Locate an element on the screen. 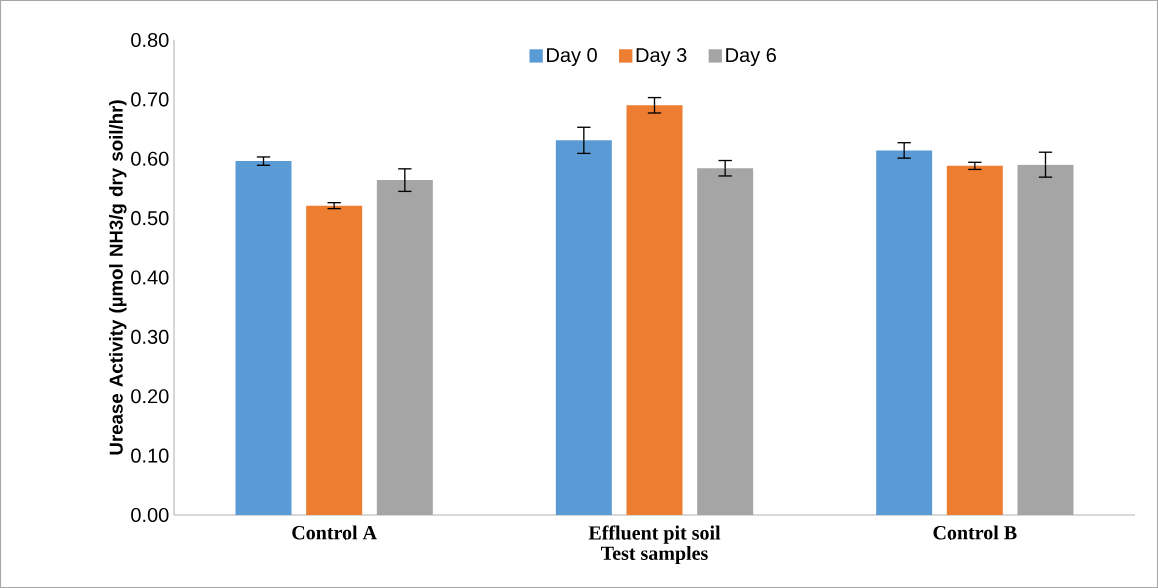  legend-label: Day 6 is located at coordinates (751, 57).